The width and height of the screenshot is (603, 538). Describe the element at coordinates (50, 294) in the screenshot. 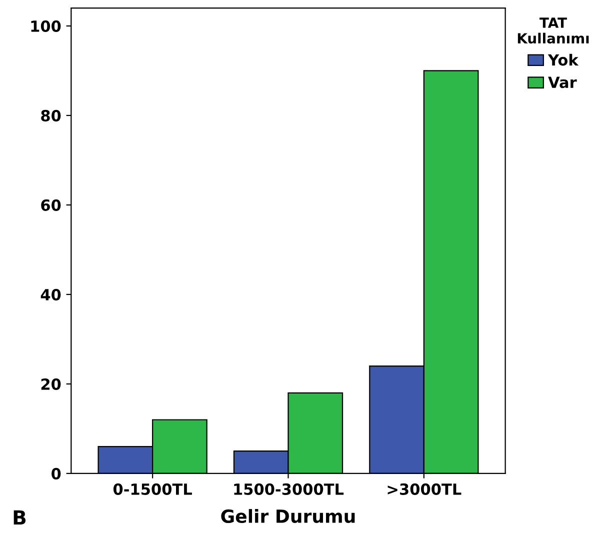

I see `y-tick-label: 40` at that location.